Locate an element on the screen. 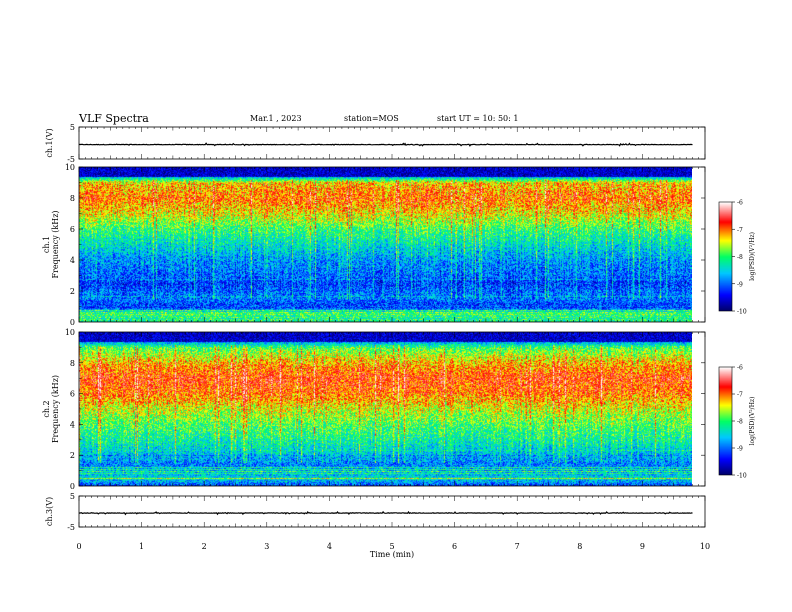 This screenshot has width=792, height=612. y-axis-label-1: Frequency (kHz) is located at coordinates (55, 244).